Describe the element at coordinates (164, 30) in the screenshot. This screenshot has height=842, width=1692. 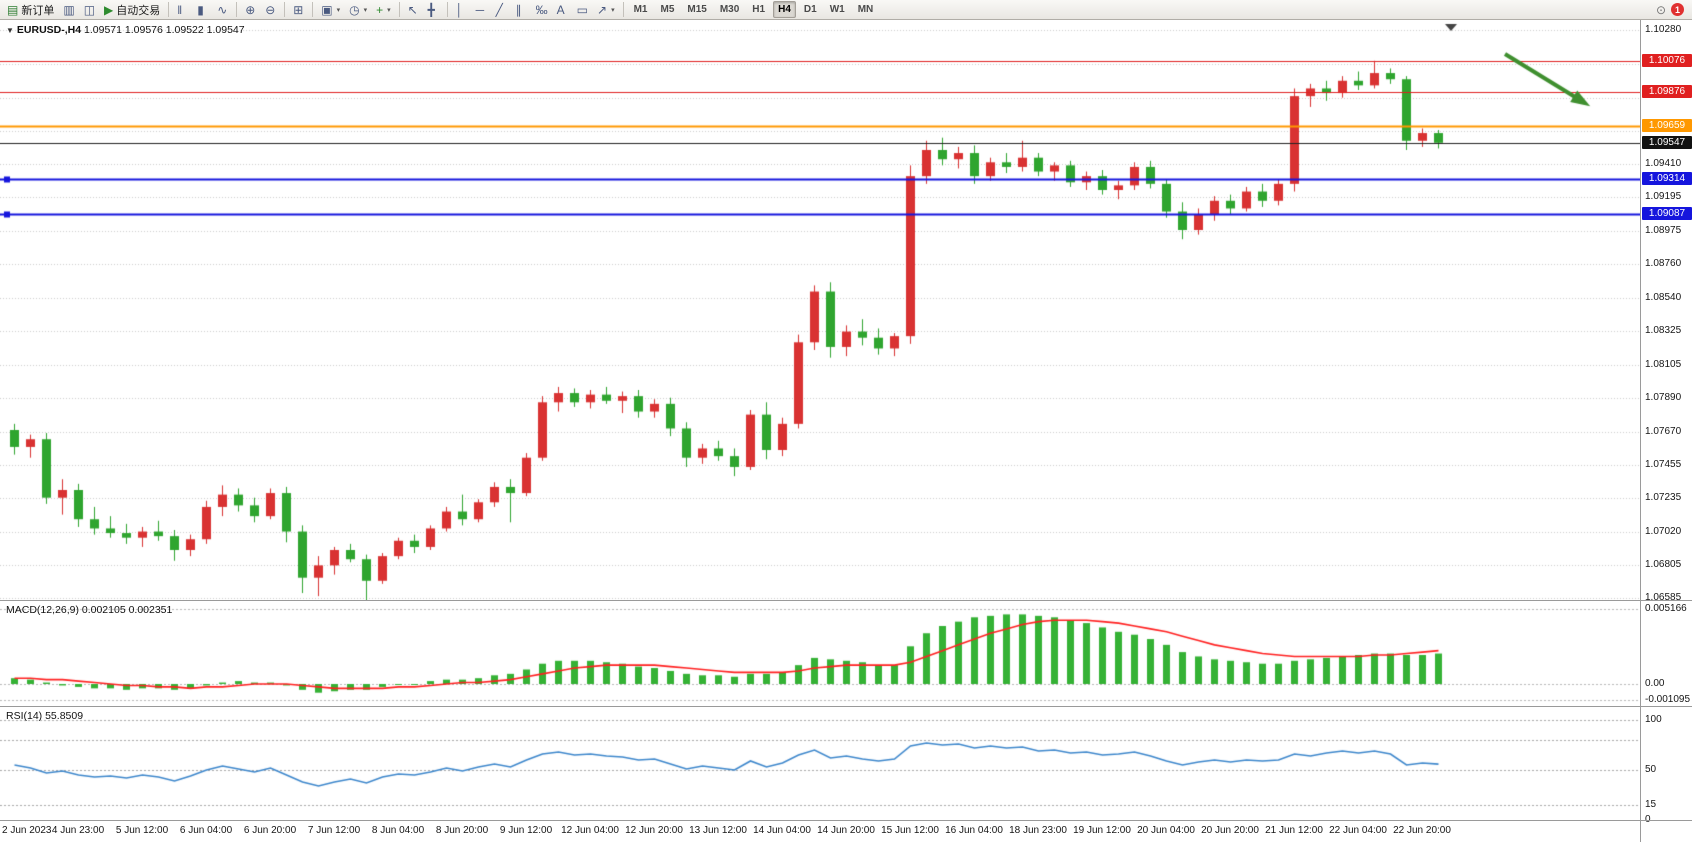
I see `ohlc-readout: 1.09571 1.09576 1.09522 1.09547` at that location.